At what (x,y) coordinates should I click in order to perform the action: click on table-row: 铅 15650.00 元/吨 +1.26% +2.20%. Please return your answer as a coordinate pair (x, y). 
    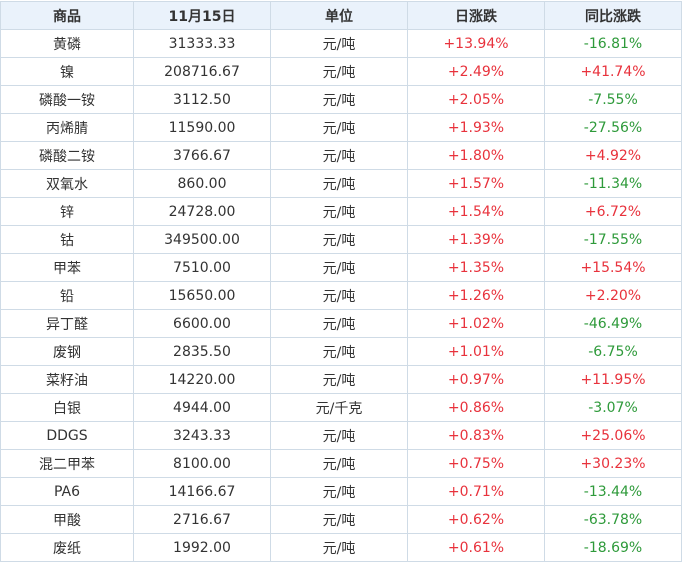
    Looking at the image, I should click on (341, 295).